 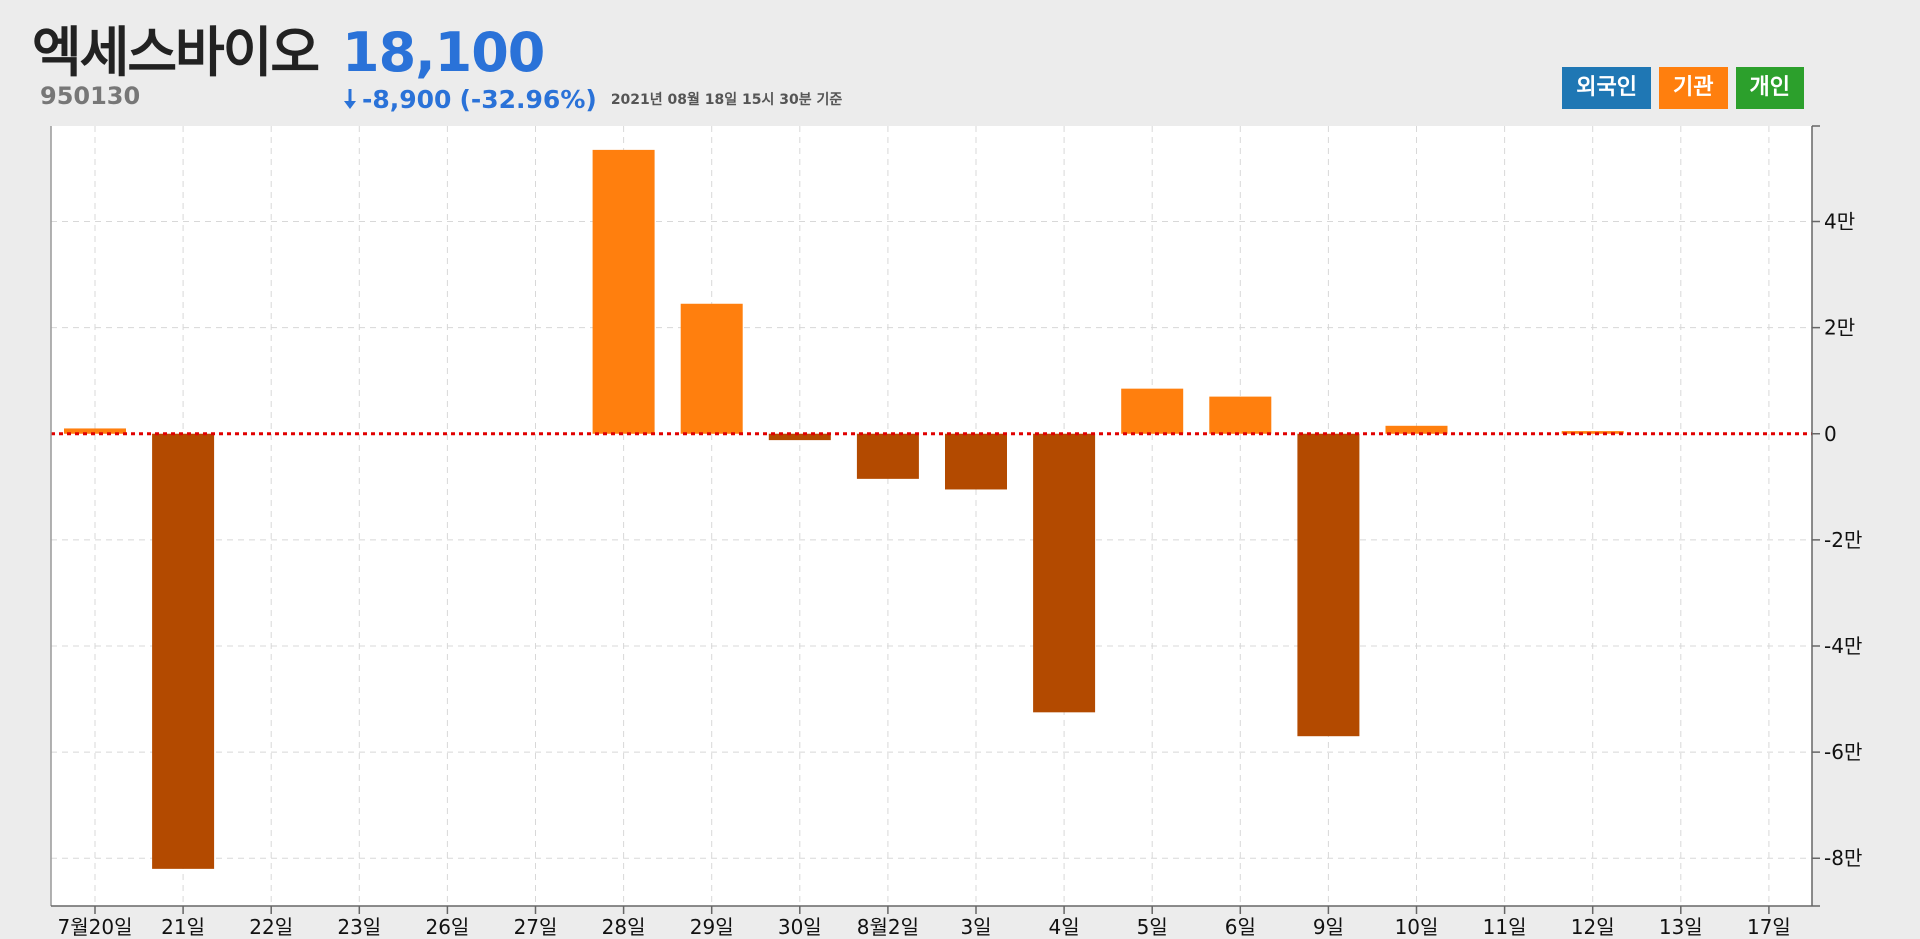 What do you see at coordinates (1839, 328) in the screenshot?
I see `y-tick-label: 2만` at bounding box center [1839, 328].